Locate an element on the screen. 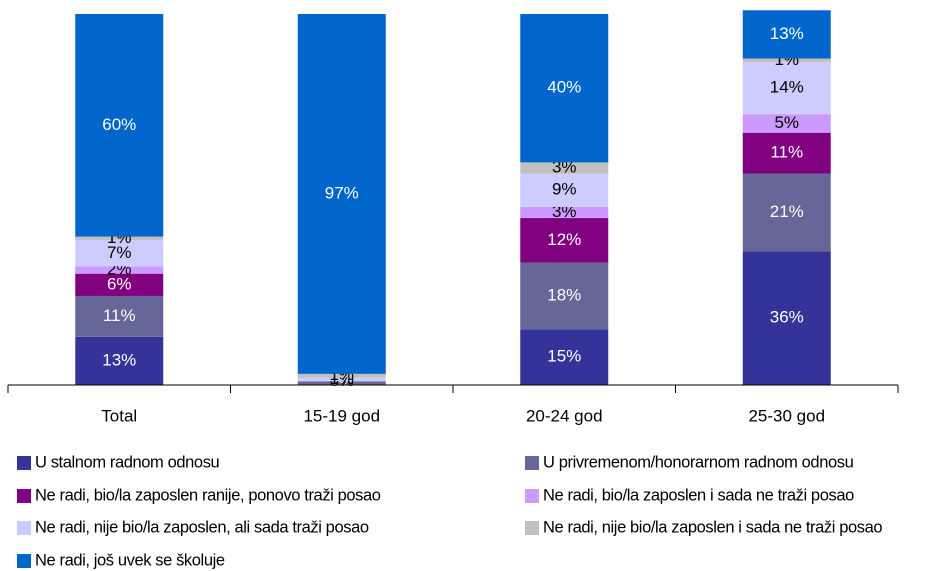 Image resolution: width=943 pixels, height=571 pixels. data-label: 5% is located at coordinates (786, 122).